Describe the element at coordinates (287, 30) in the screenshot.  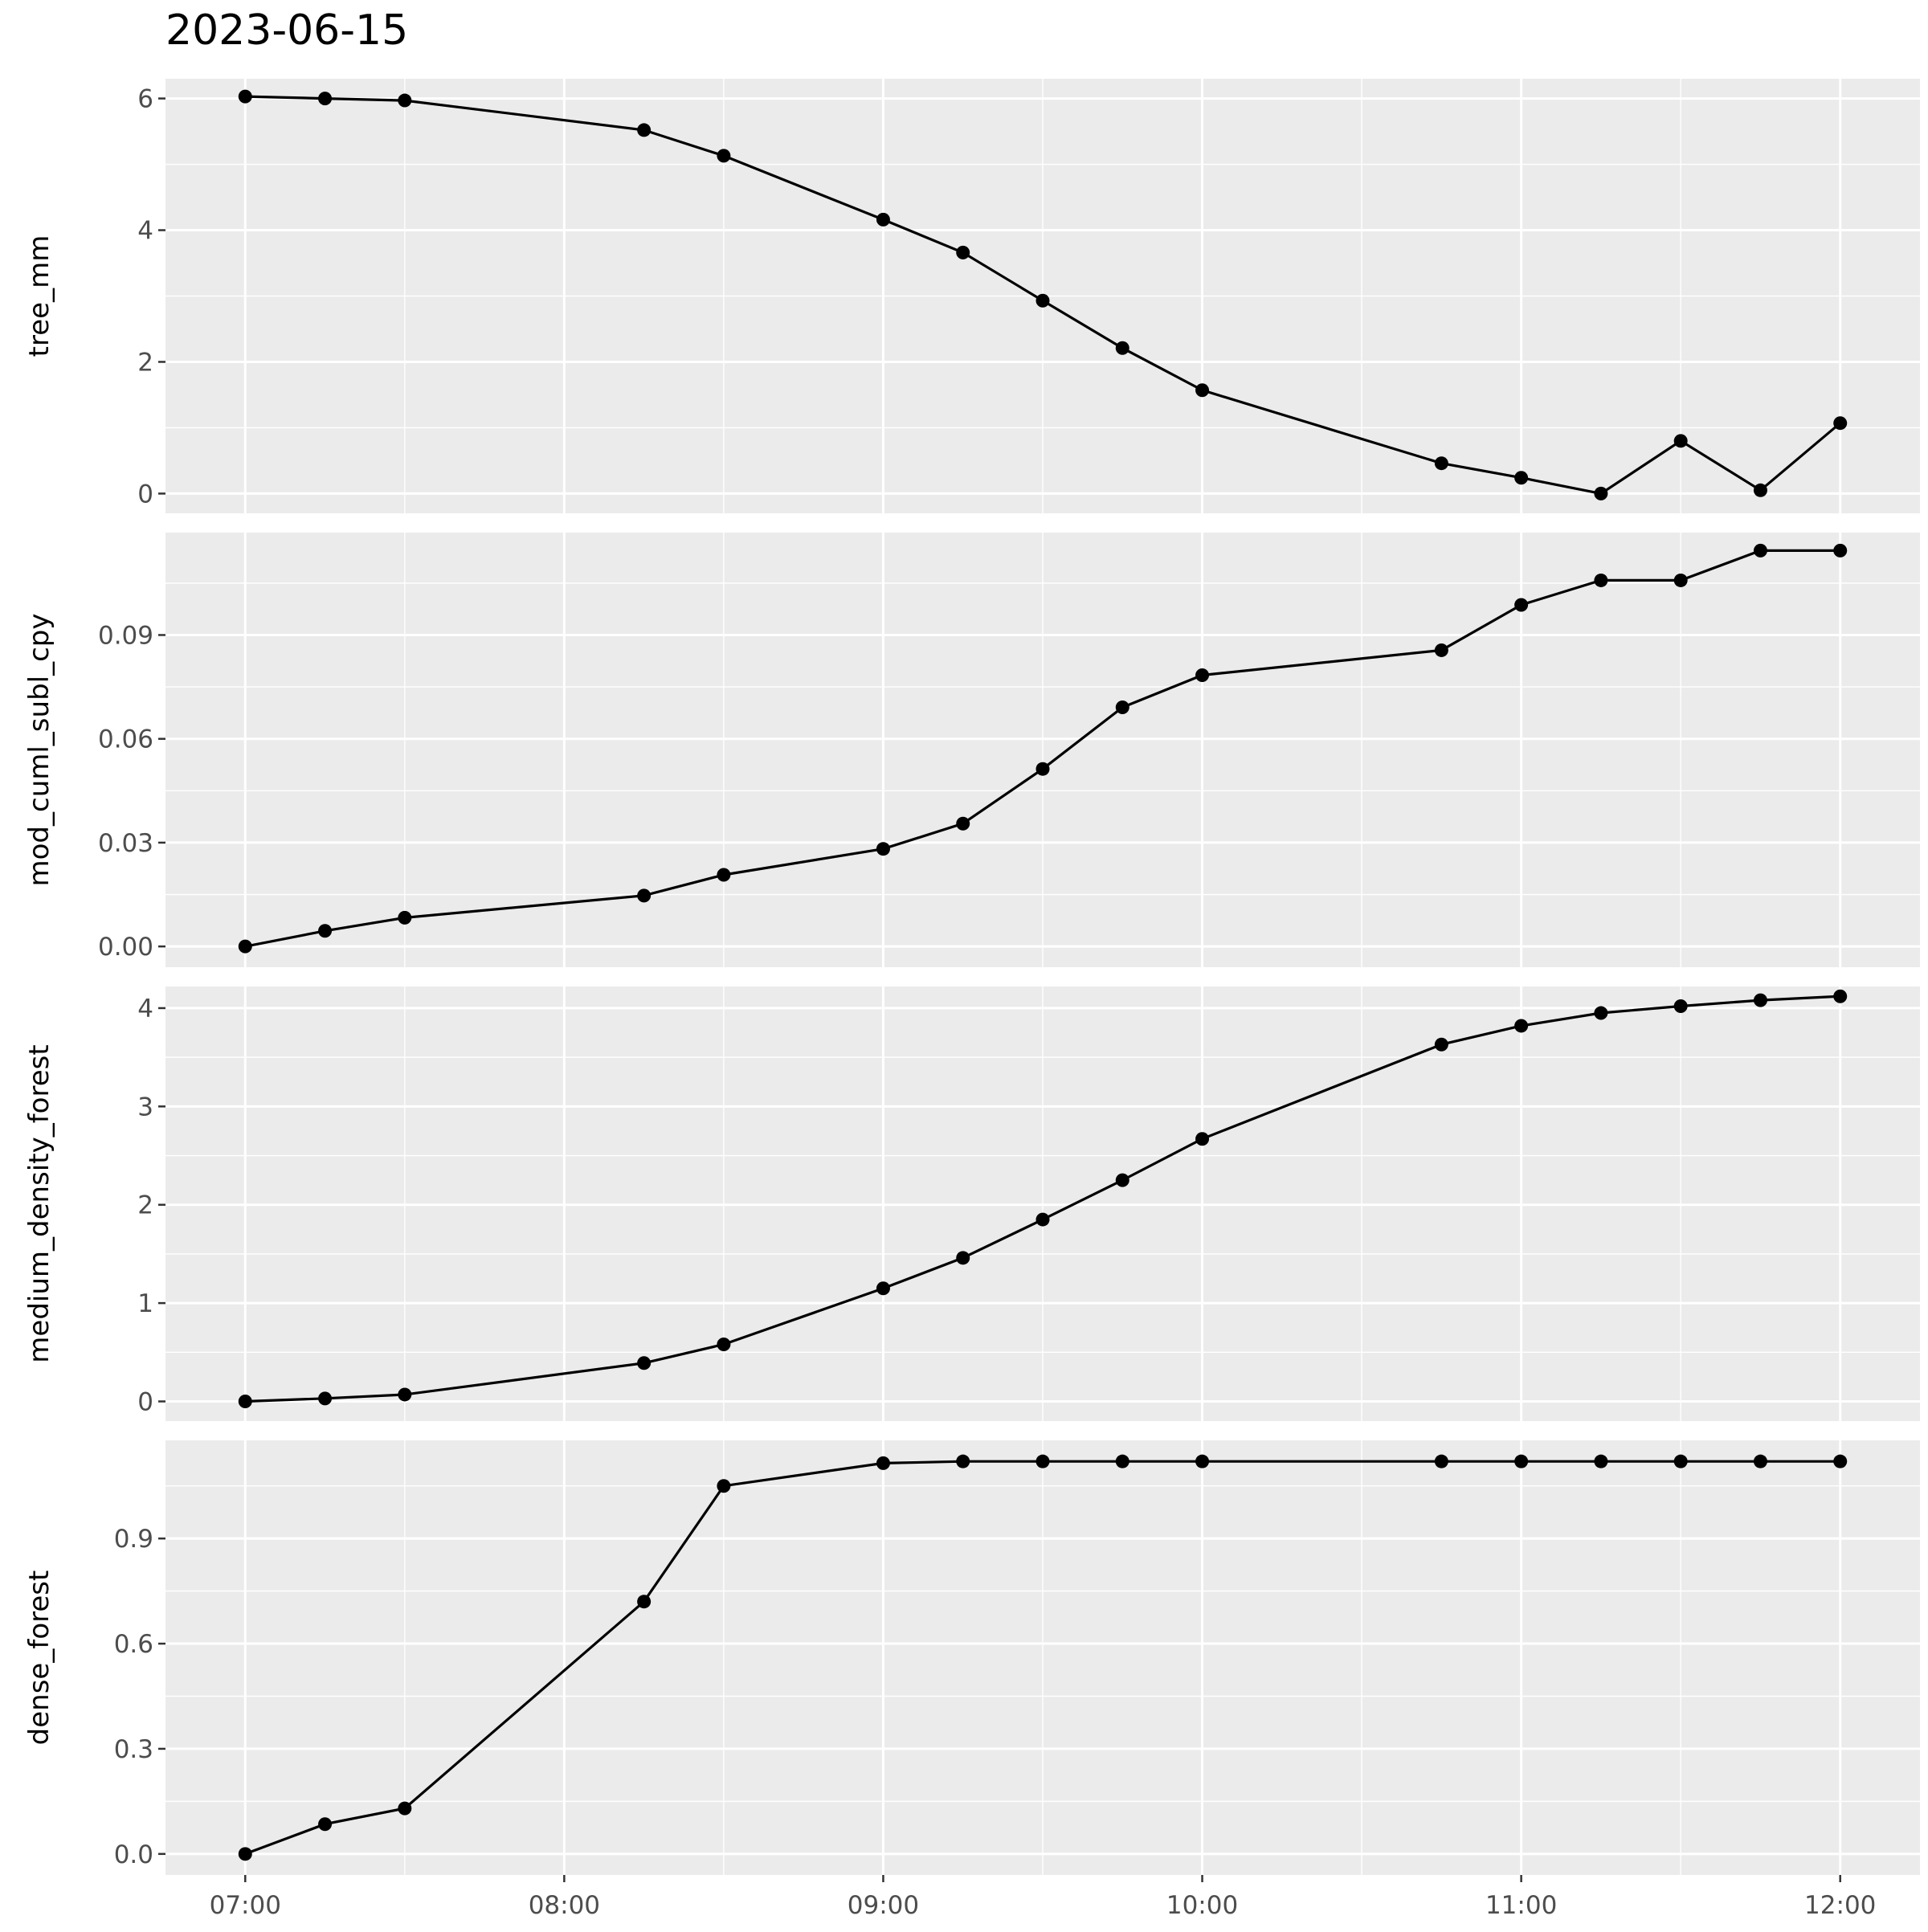
I see `chart-title: 2023-06-15` at that location.